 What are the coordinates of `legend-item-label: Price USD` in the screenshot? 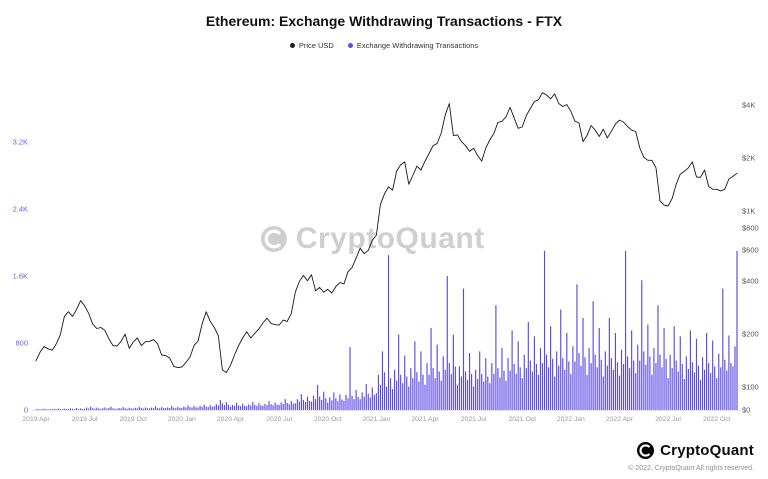 It's located at (316, 45).